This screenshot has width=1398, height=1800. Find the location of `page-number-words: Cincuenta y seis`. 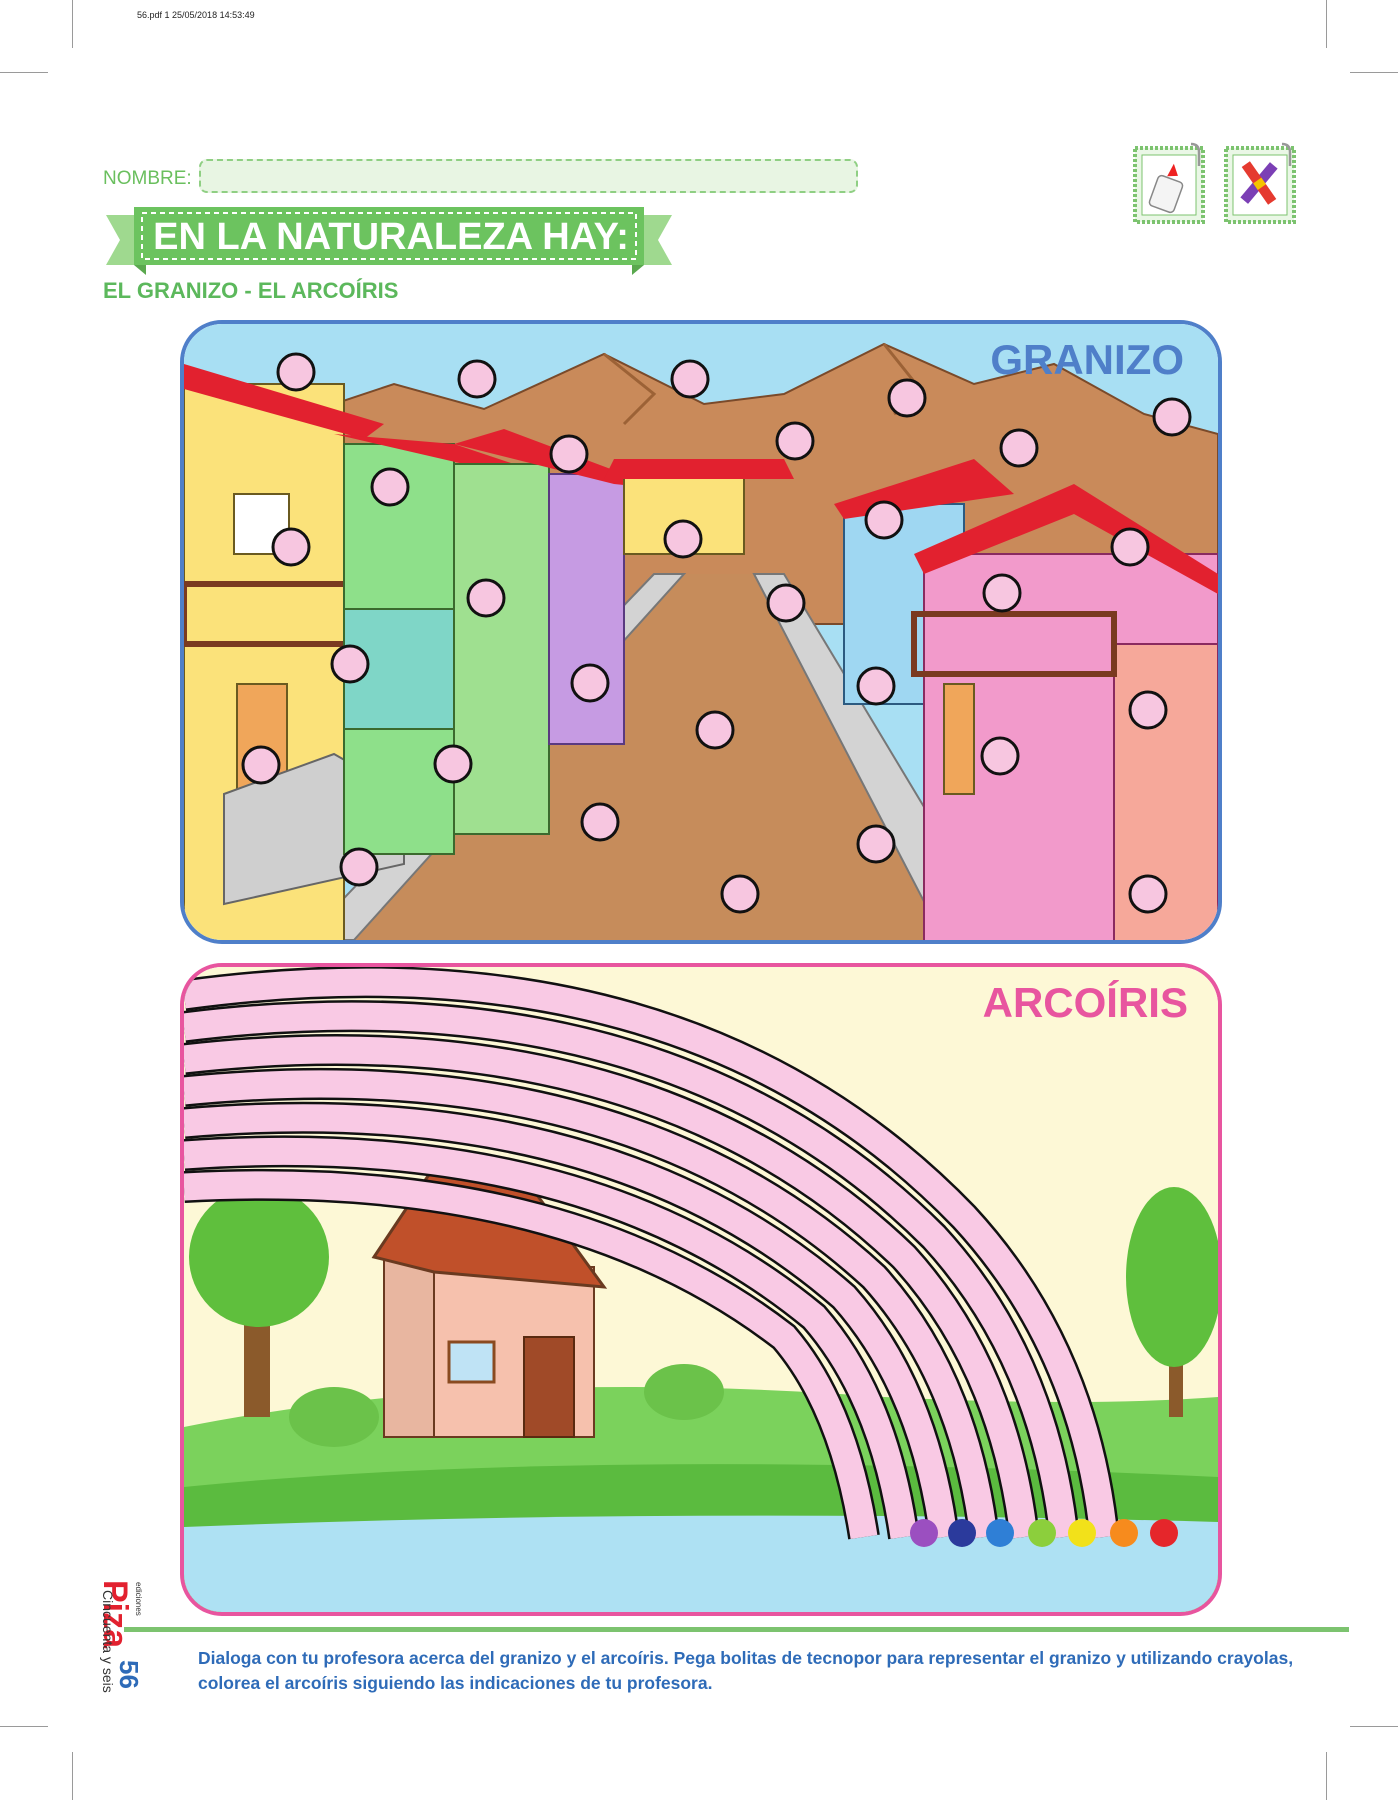

page-number-words: Cincuenta y seis is located at coordinates (108, 1641).